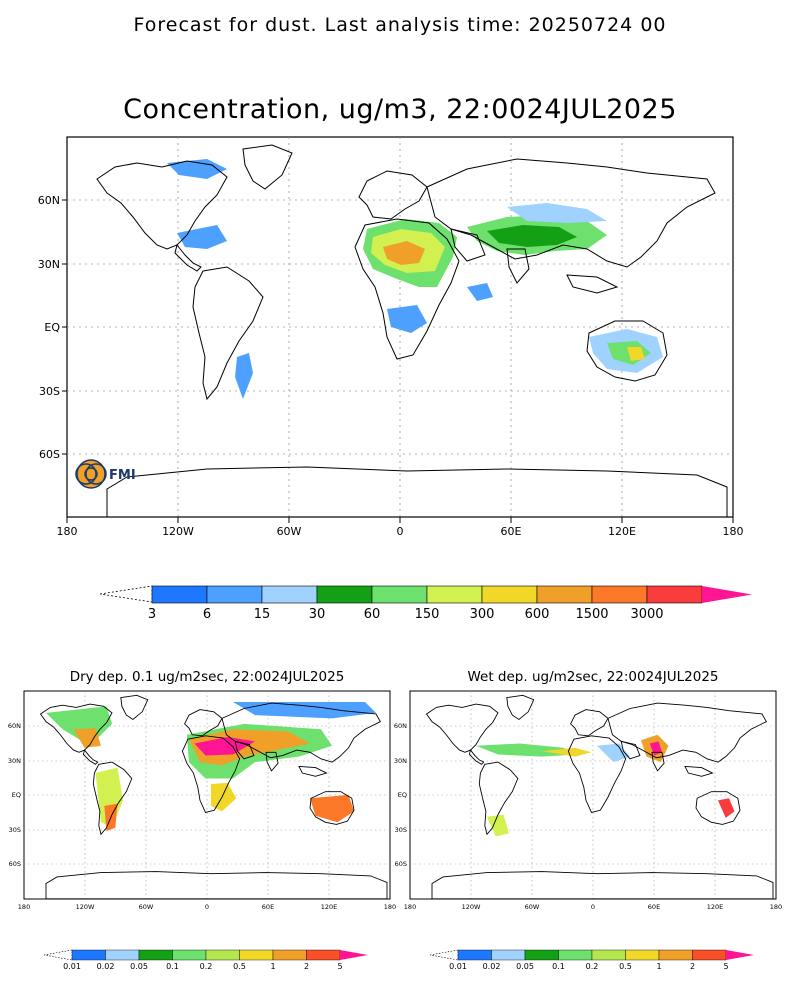 This screenshot has height=1000, width=800. I want to click on dry-x-tick: 120E, so click(329, 907).